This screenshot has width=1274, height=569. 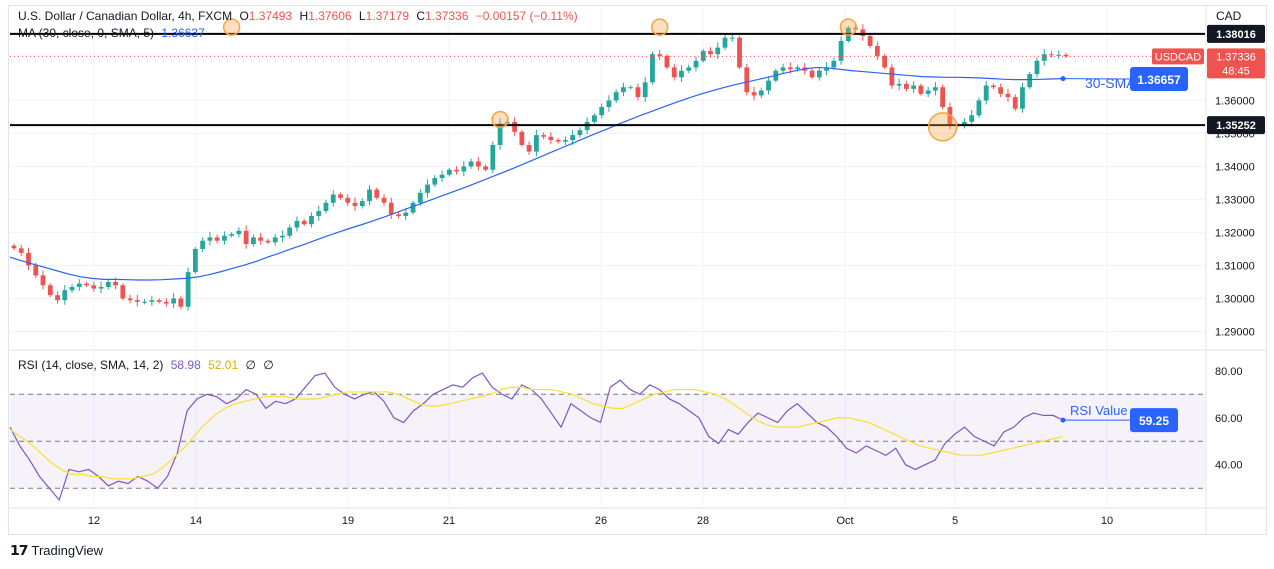 I want to click on last-price-label: 1.37336, so click(x=1236, y=57).